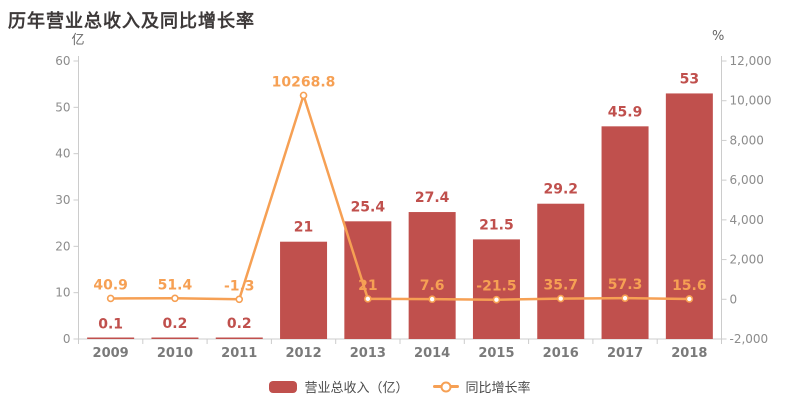 Image resolution: width=800 pixels, height=400 pixels. What do you see at coordinates (625, 353) in the screenshot?
I see `x-label-2017: 2017` at bounding box center [625, 353].